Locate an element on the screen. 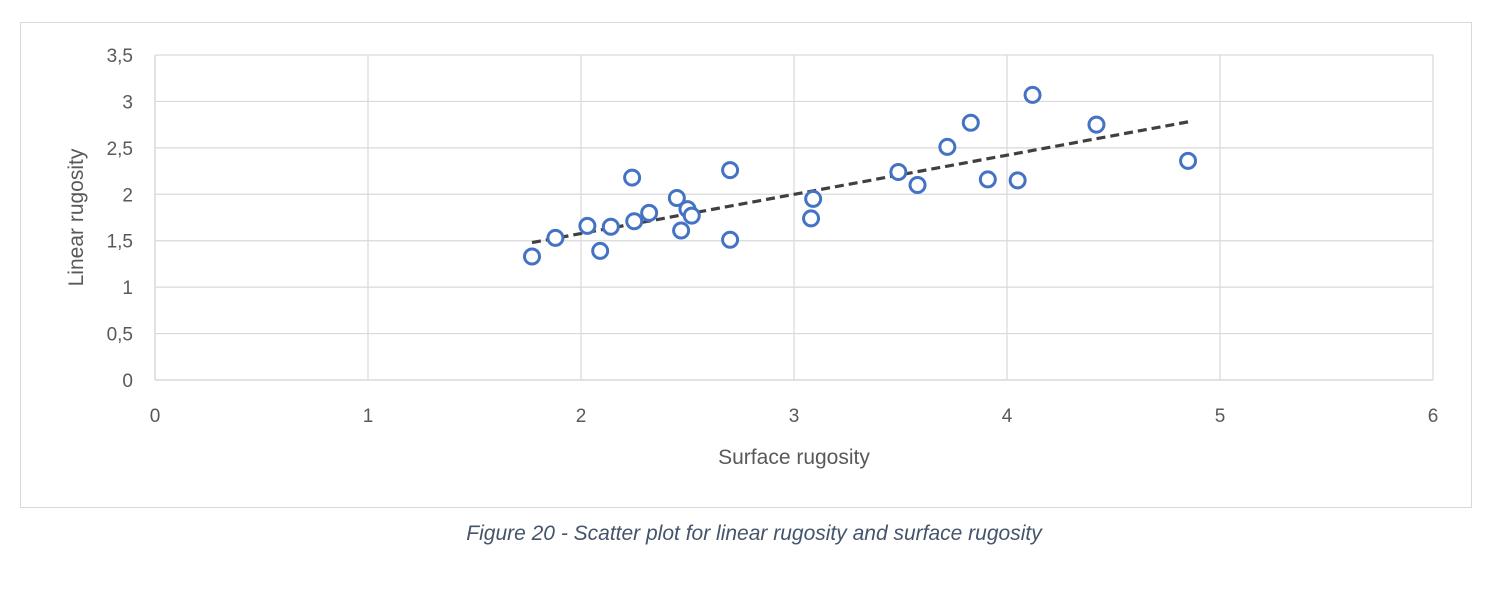  x-tick-label: 2 is located at coordinates (581, 416).